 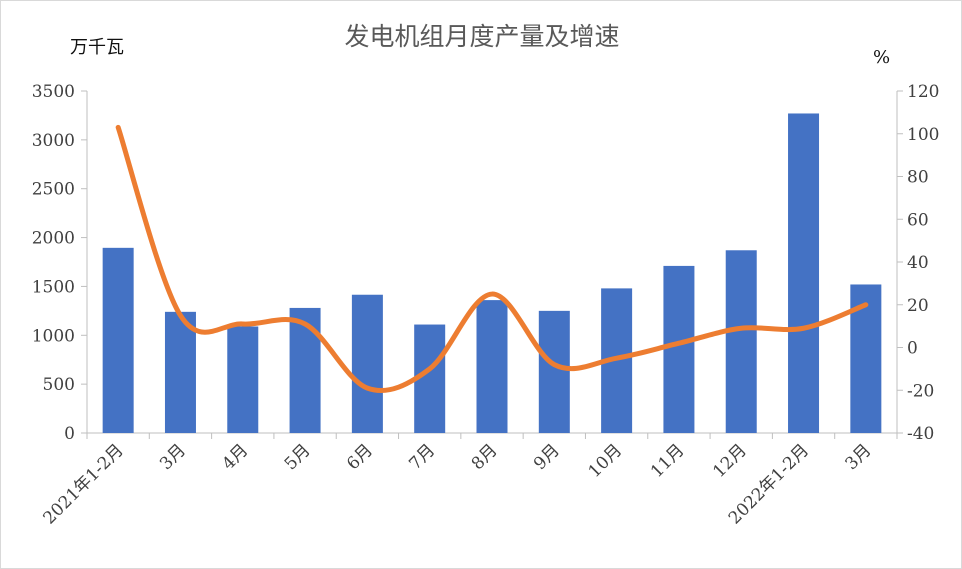 I want to click on category-label: 9月, so click(x=547, y=457).